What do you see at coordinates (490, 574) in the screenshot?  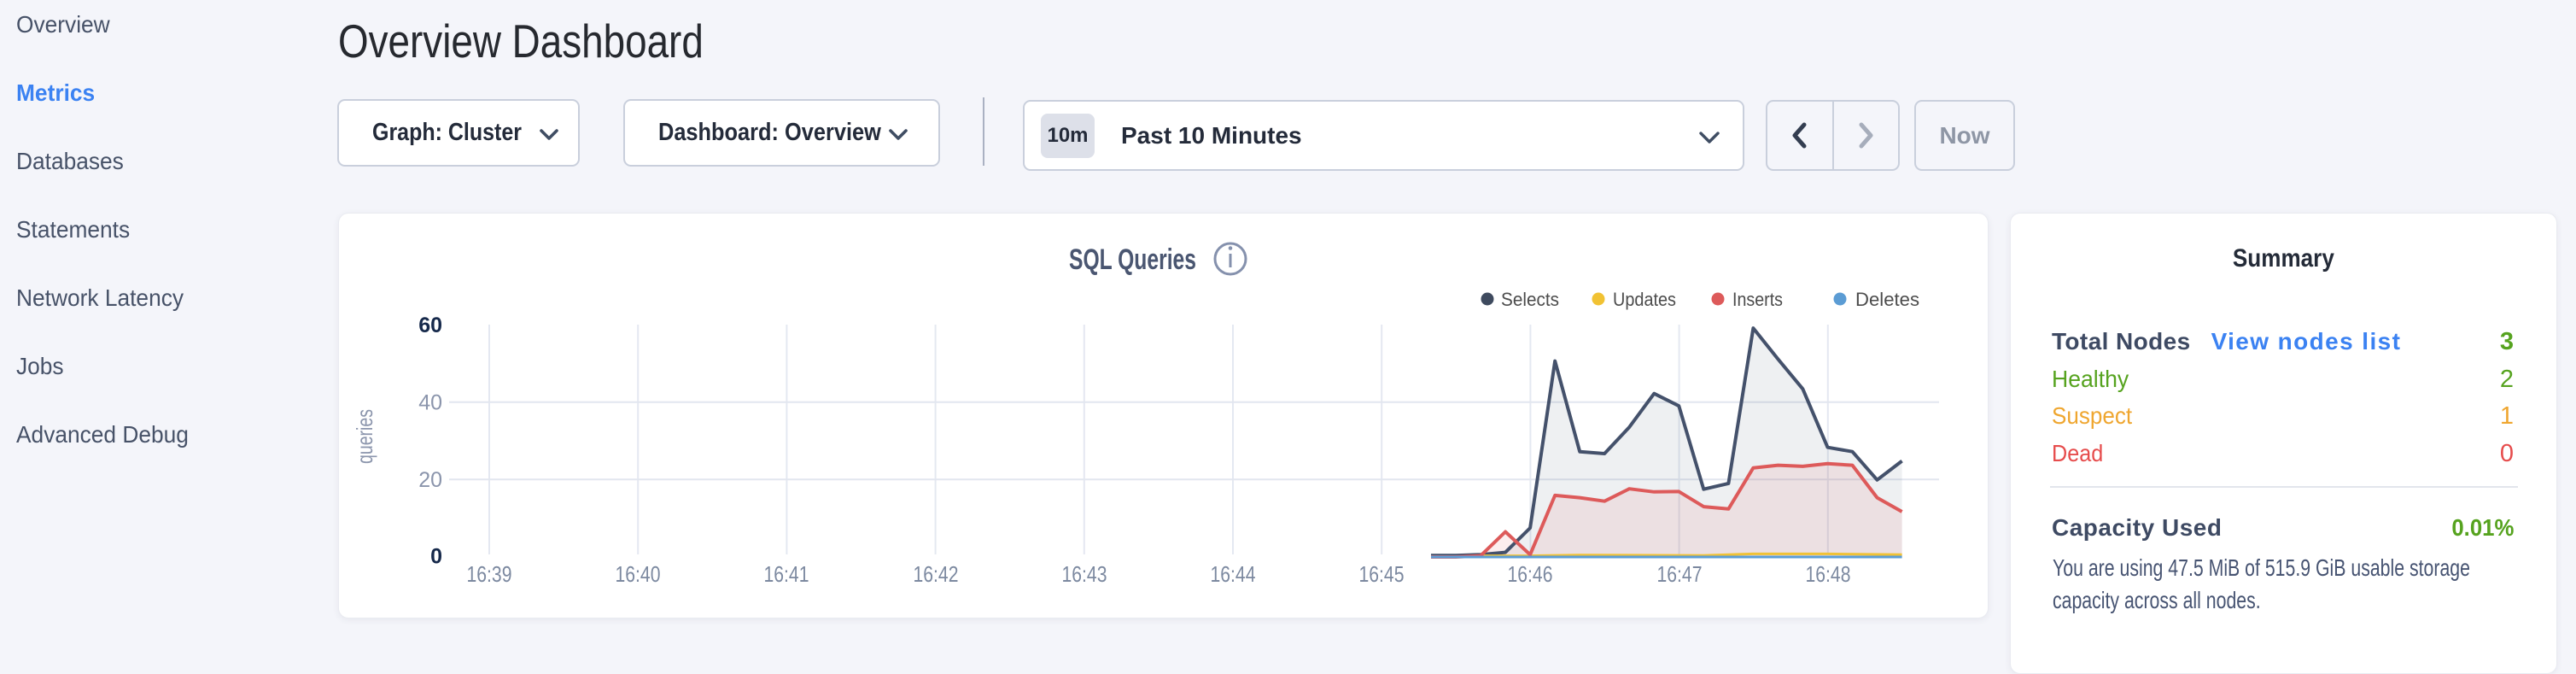 I see `svg-text: 16:39` at bounding box center [490, 574].